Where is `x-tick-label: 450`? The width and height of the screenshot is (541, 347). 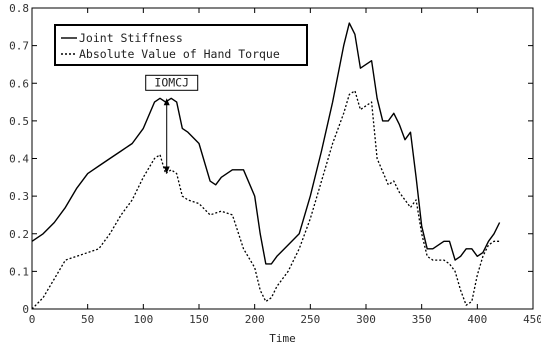 x-tick-label: 450 is located at coordinates (532, 319).